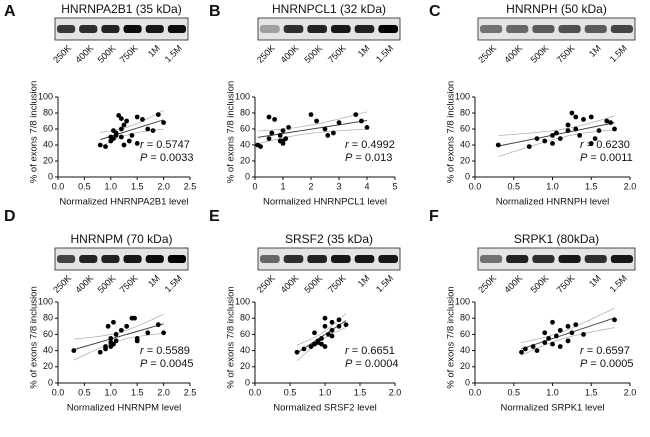 Image resolution: width=650 pixels, height=437 pixels. I want to click on ci-upper, so click(556, 125).